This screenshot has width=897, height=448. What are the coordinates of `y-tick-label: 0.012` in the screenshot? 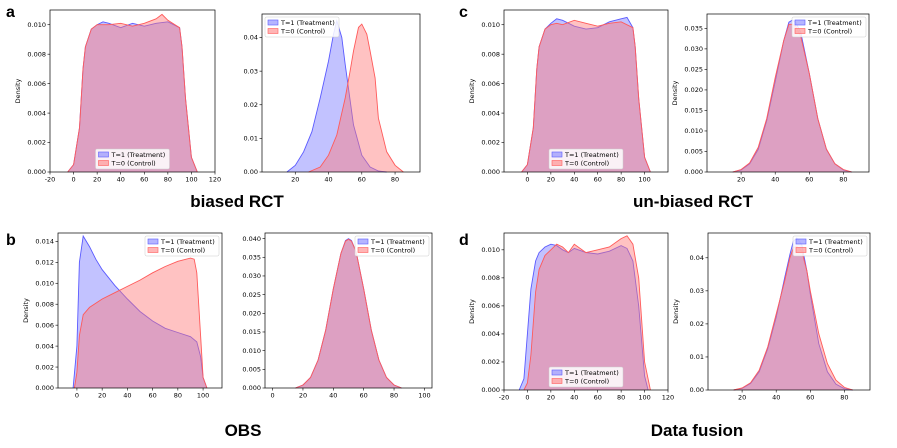 It's located at (44, 263).